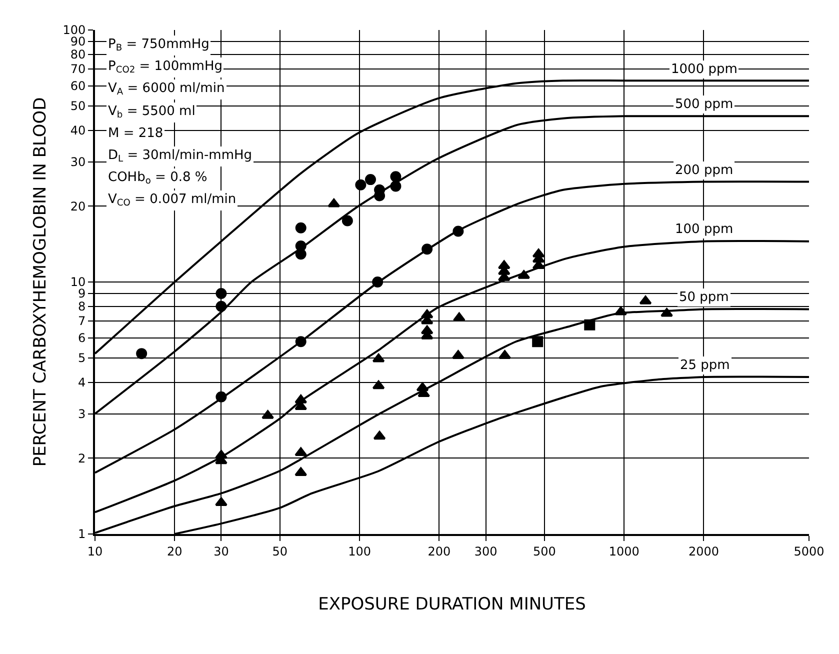 The image size is (839, 654). What do you see at coordinates (78, 86) in the screenshot?
I see `y-tick-label: 60` at bounding box center [78, 86].